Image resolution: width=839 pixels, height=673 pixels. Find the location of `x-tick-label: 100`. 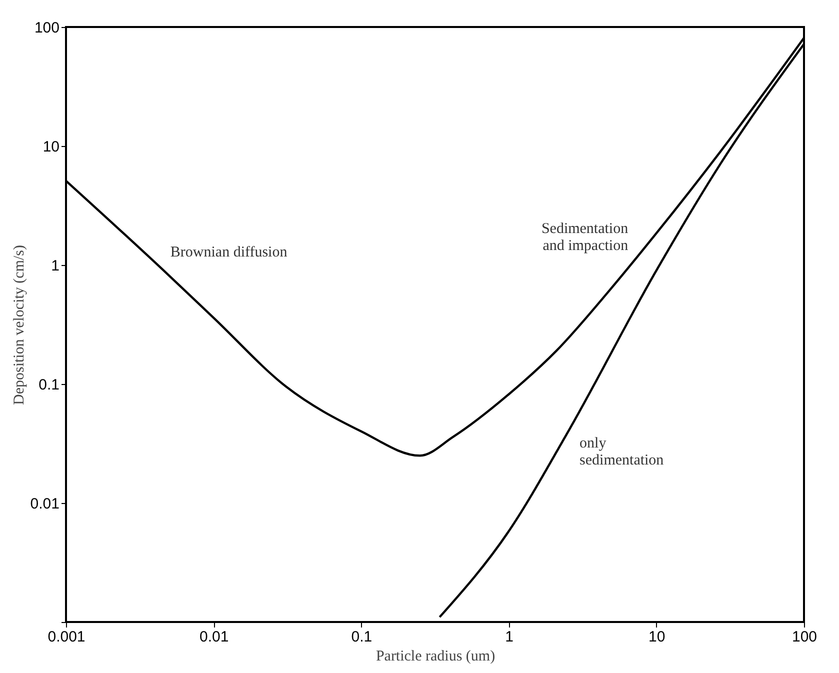

x-tick-label: 100 is located at coordinates (805, 637).